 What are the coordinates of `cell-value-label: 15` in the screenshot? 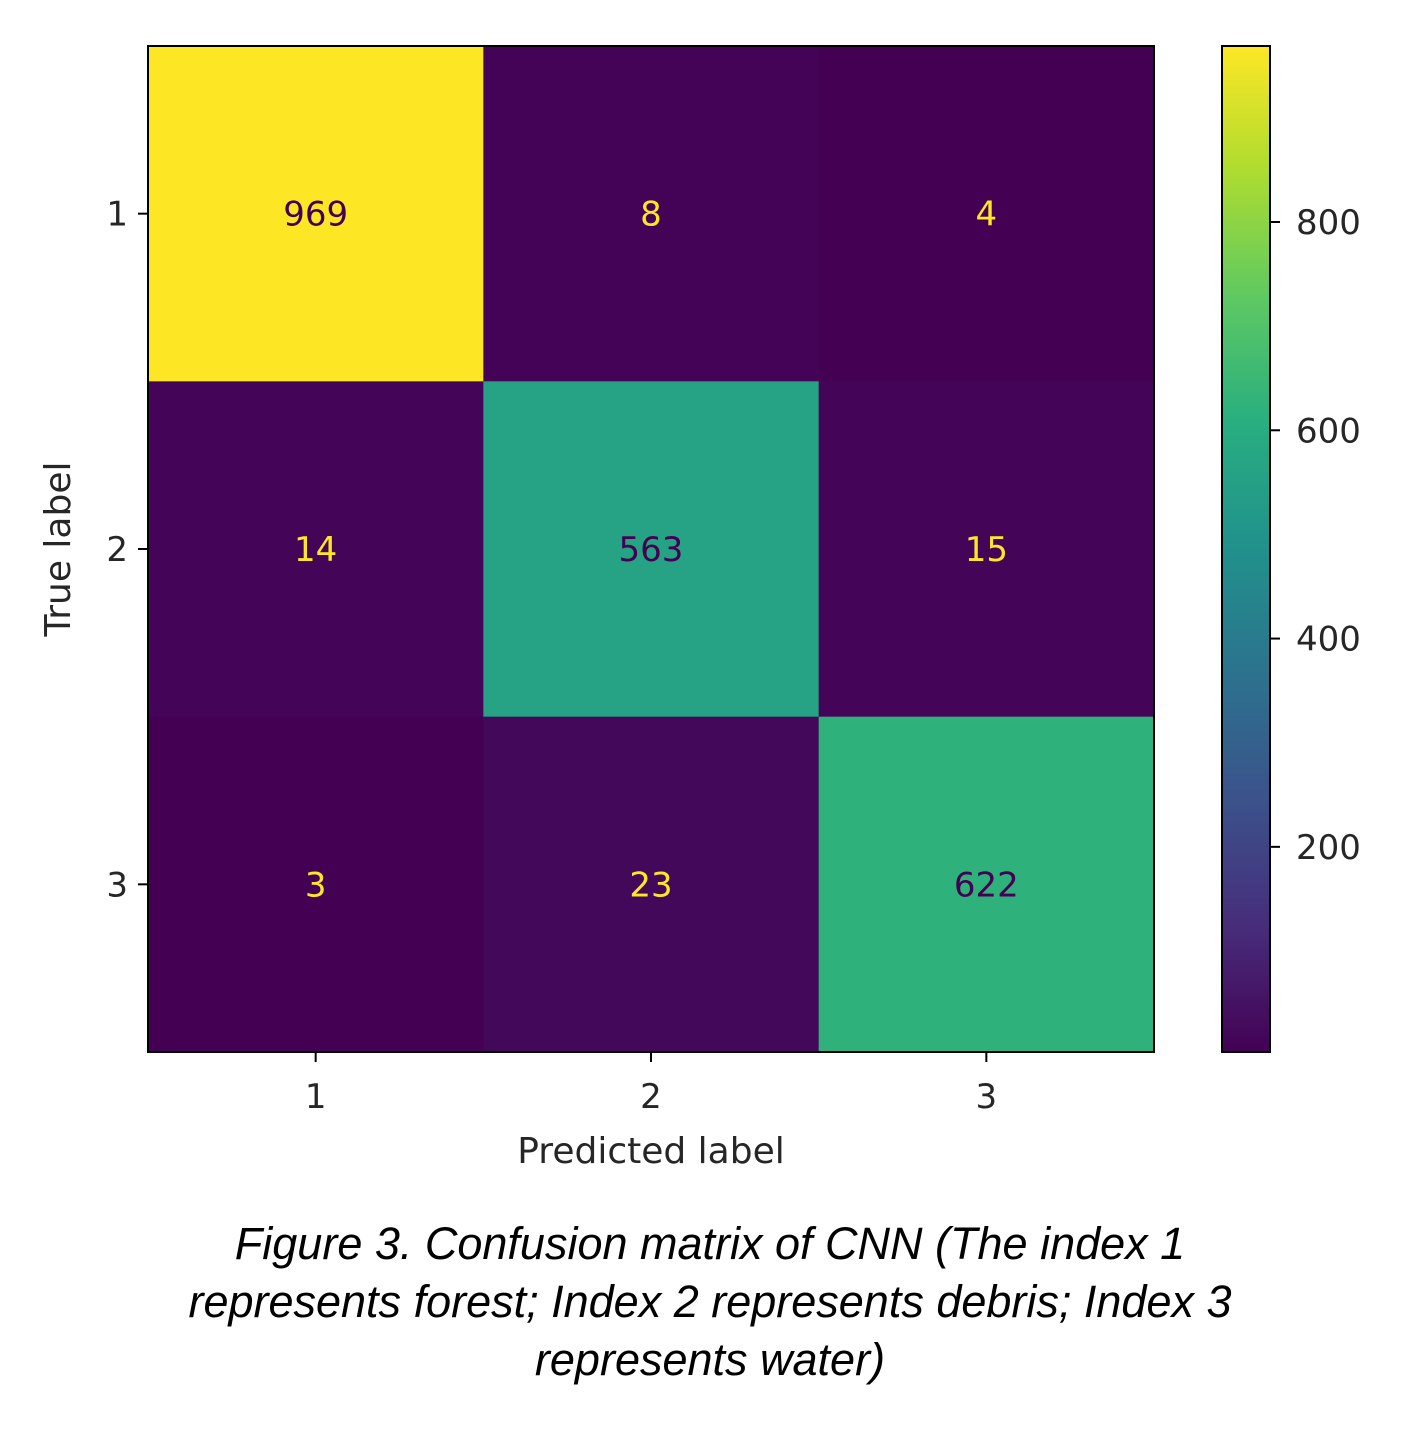 It's located at (986, 550).